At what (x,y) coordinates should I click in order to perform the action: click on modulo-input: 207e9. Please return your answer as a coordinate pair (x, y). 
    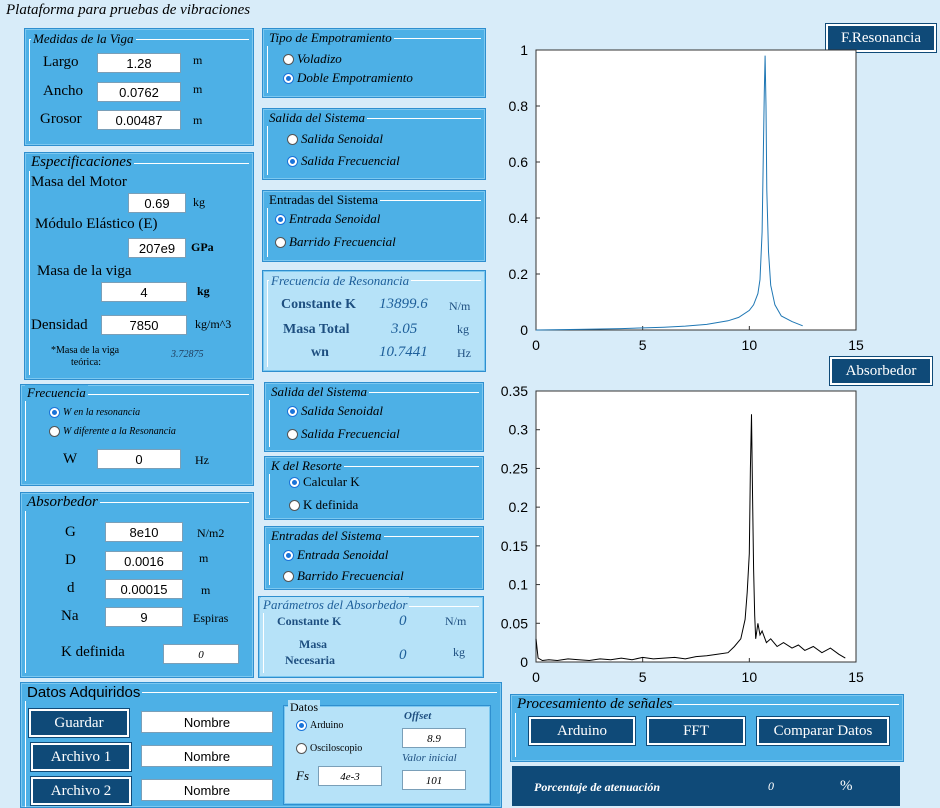
    Looking at the image, I should click on (157, 248).